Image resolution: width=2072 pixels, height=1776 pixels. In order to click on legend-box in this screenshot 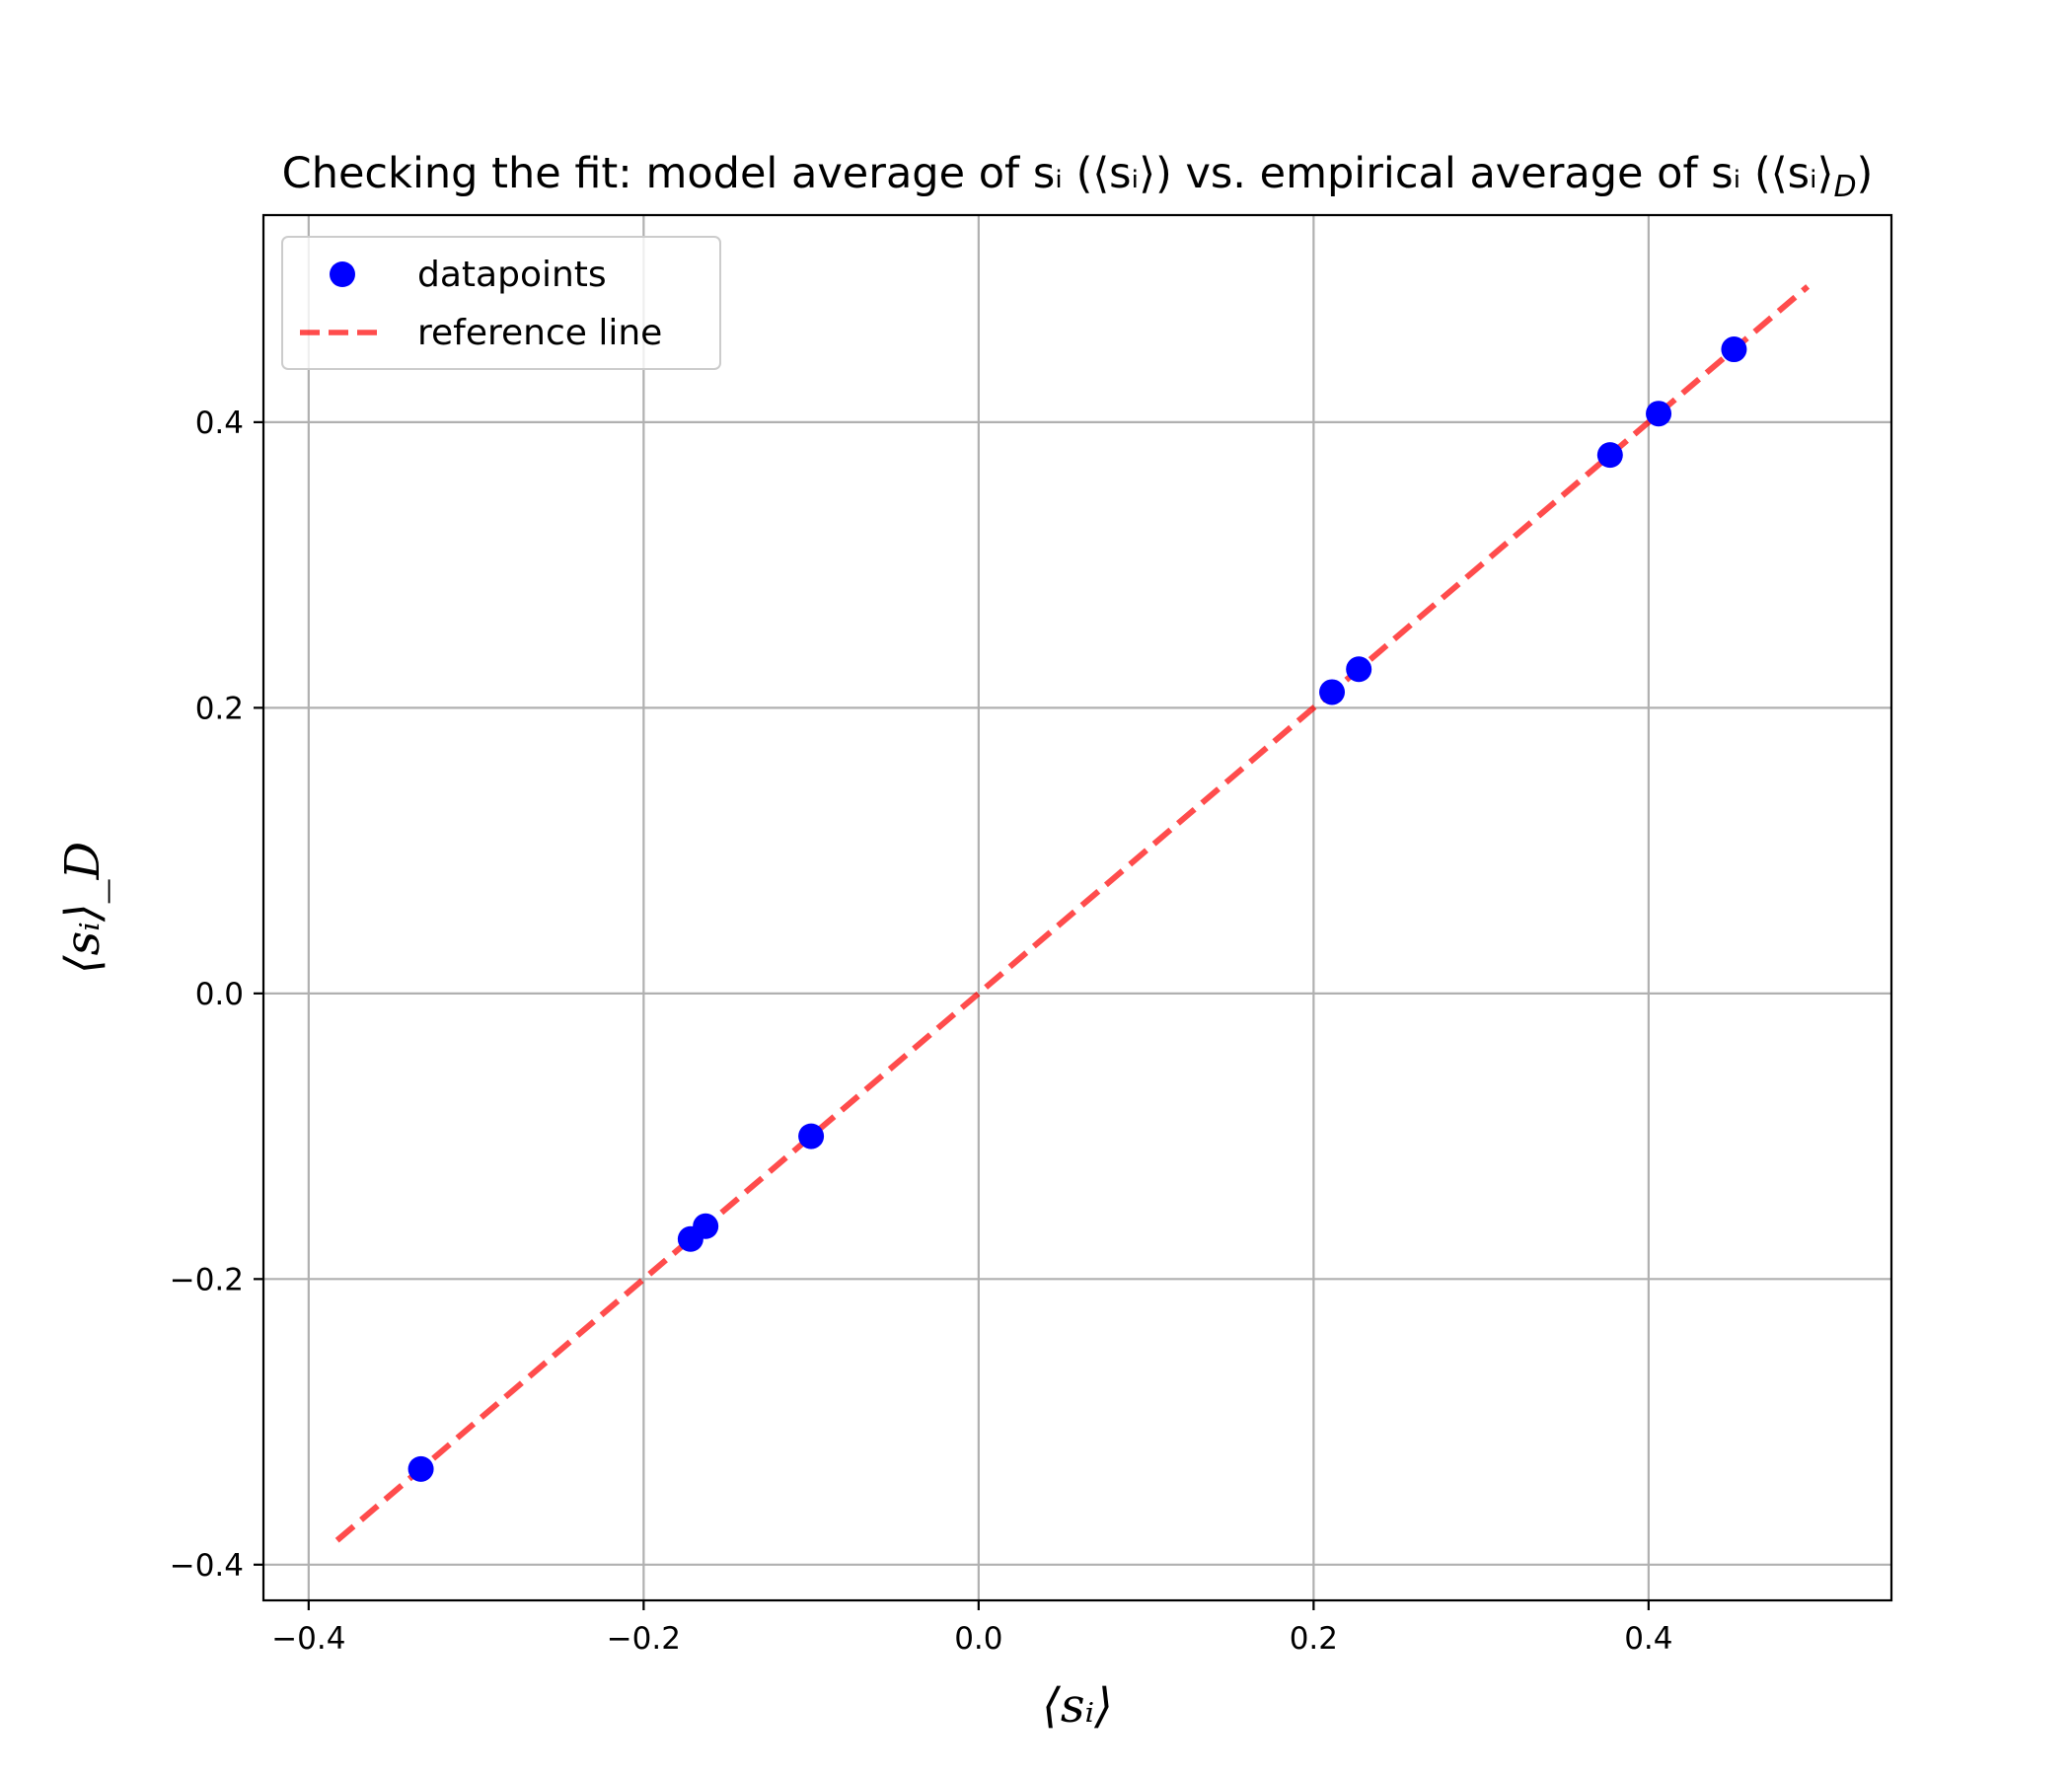, I will do `click(501, 303)`.